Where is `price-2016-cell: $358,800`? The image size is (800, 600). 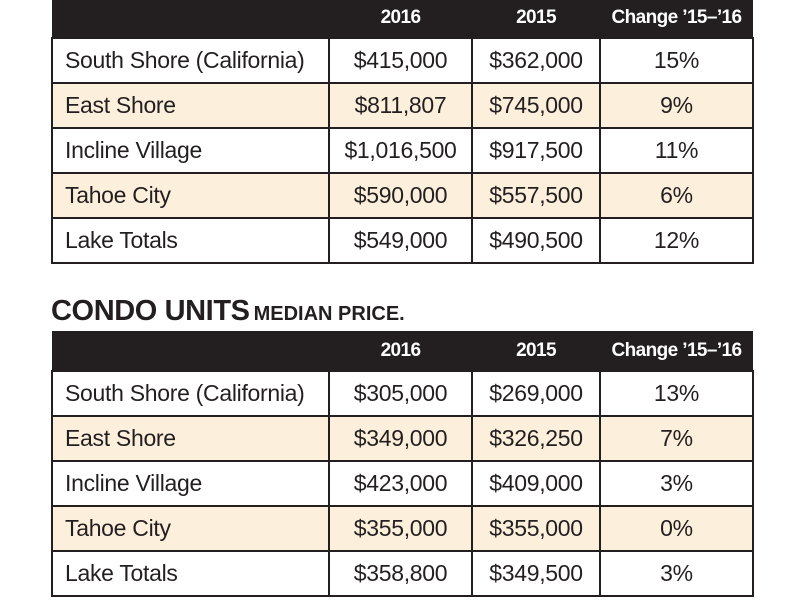
price-2016-cell: $358,800 is located at coordinates (400, 573).